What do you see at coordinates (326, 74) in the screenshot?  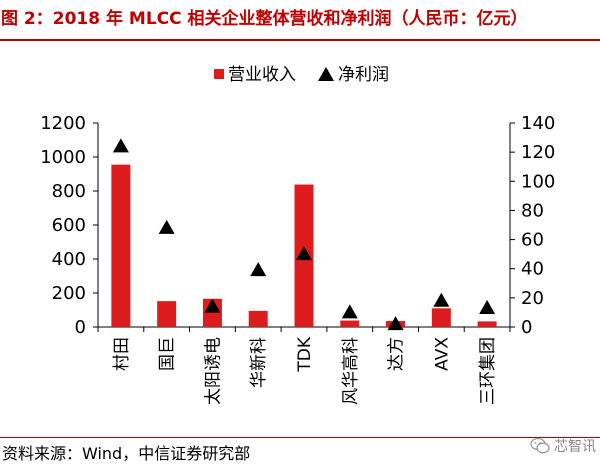 I see `legend-swatch-profit` at bounding box center [326, 74].